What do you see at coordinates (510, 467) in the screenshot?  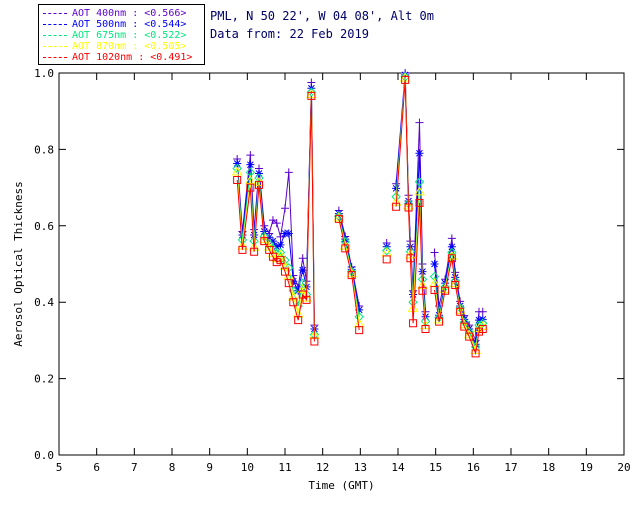 I see `x-tick-label: 17` at bounding box center [510, 467].